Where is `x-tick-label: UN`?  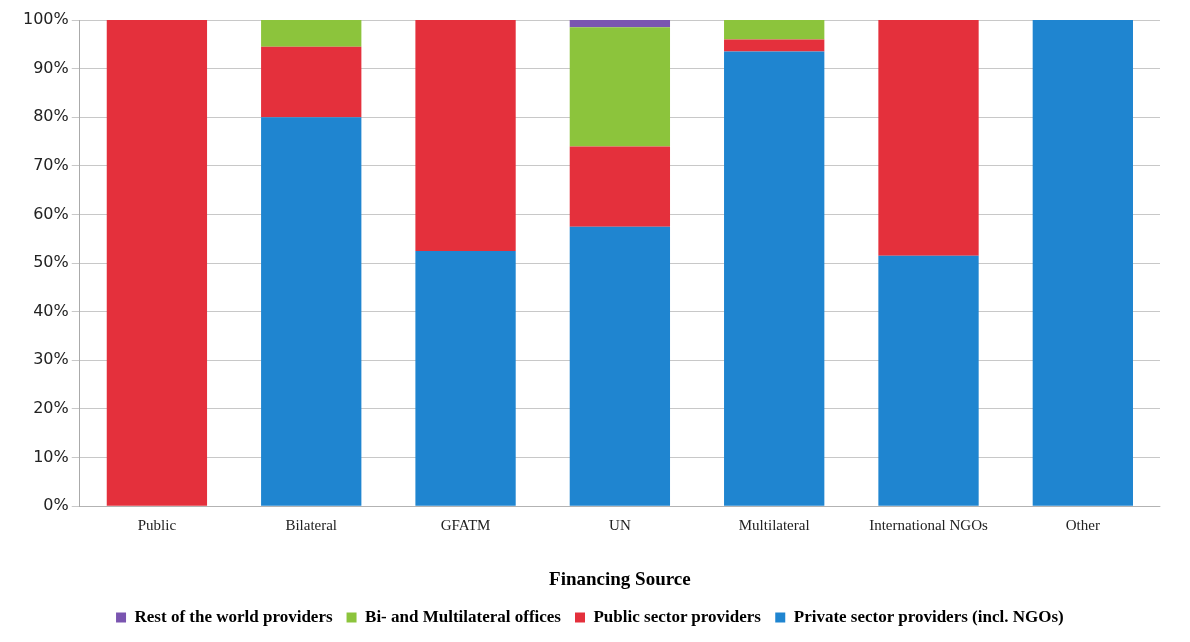 x-tick-label: UN is located at coordinates (620, 525).